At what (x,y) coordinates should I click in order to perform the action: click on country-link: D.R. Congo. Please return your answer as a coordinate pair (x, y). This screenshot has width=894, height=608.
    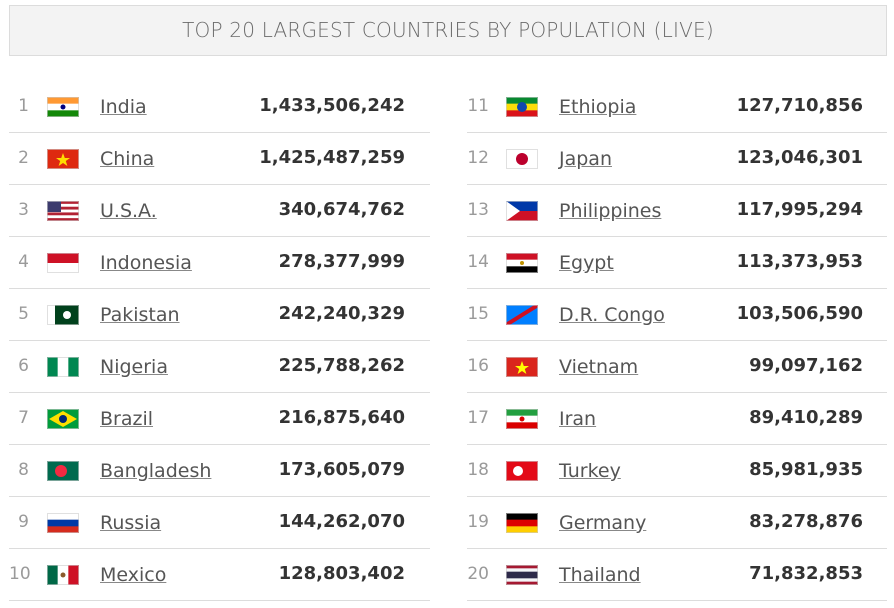
    Looking at the image, I should click on (612, 315).